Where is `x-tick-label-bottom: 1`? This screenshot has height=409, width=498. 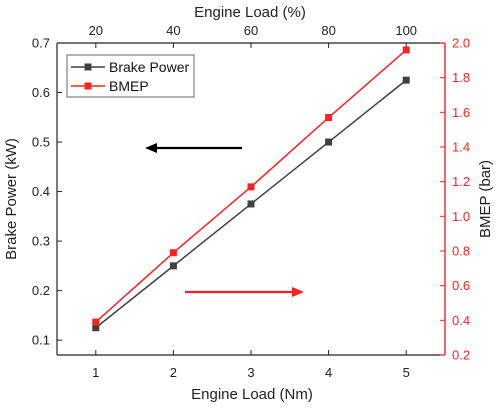 x-tick-label-bottom: 1 is located at coordinates (95, 372).